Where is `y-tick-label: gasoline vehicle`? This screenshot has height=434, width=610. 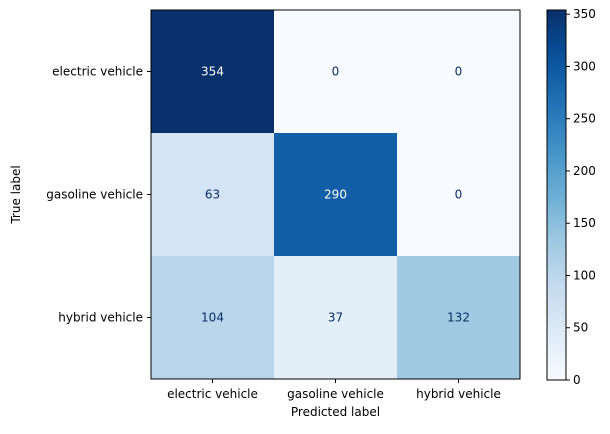
y-tick-label: gasoline vehicle is located at coordinates (94, 195).